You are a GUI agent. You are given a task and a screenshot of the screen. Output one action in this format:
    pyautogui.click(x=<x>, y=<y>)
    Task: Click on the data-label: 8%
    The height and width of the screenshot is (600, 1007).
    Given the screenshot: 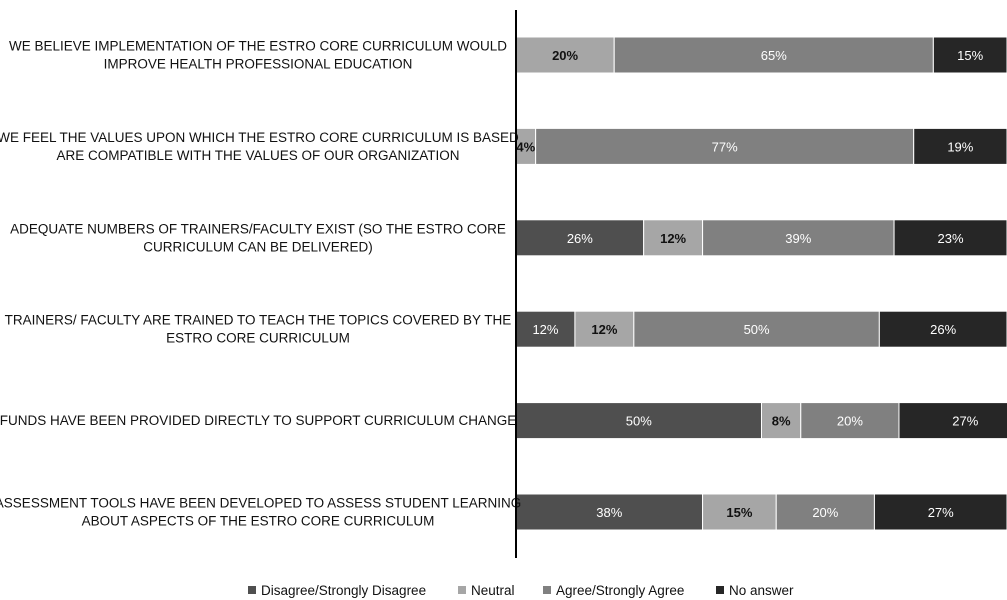 What is the action you would take?
    pyautogui.click(x=781, y=421)
    